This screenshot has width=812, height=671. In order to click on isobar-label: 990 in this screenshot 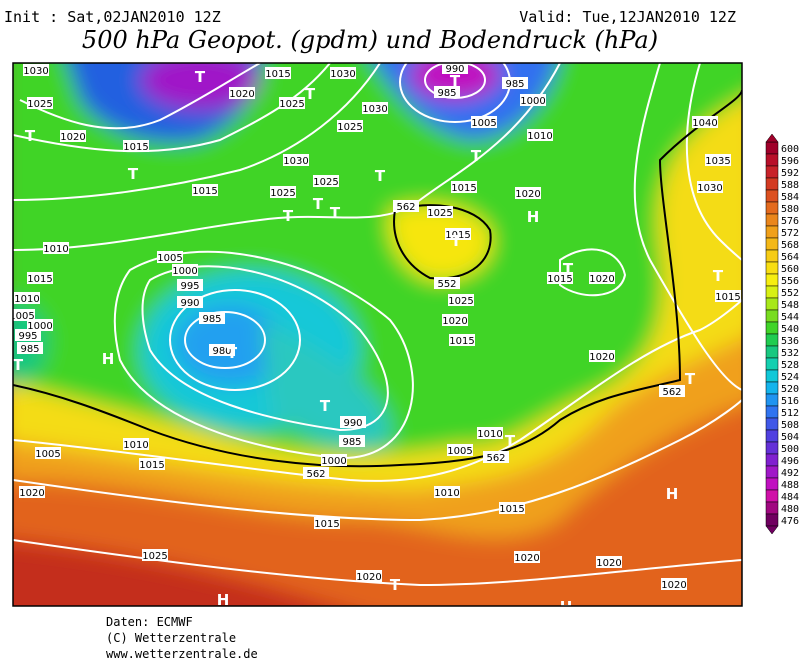, I will do `click(352, 423)`.